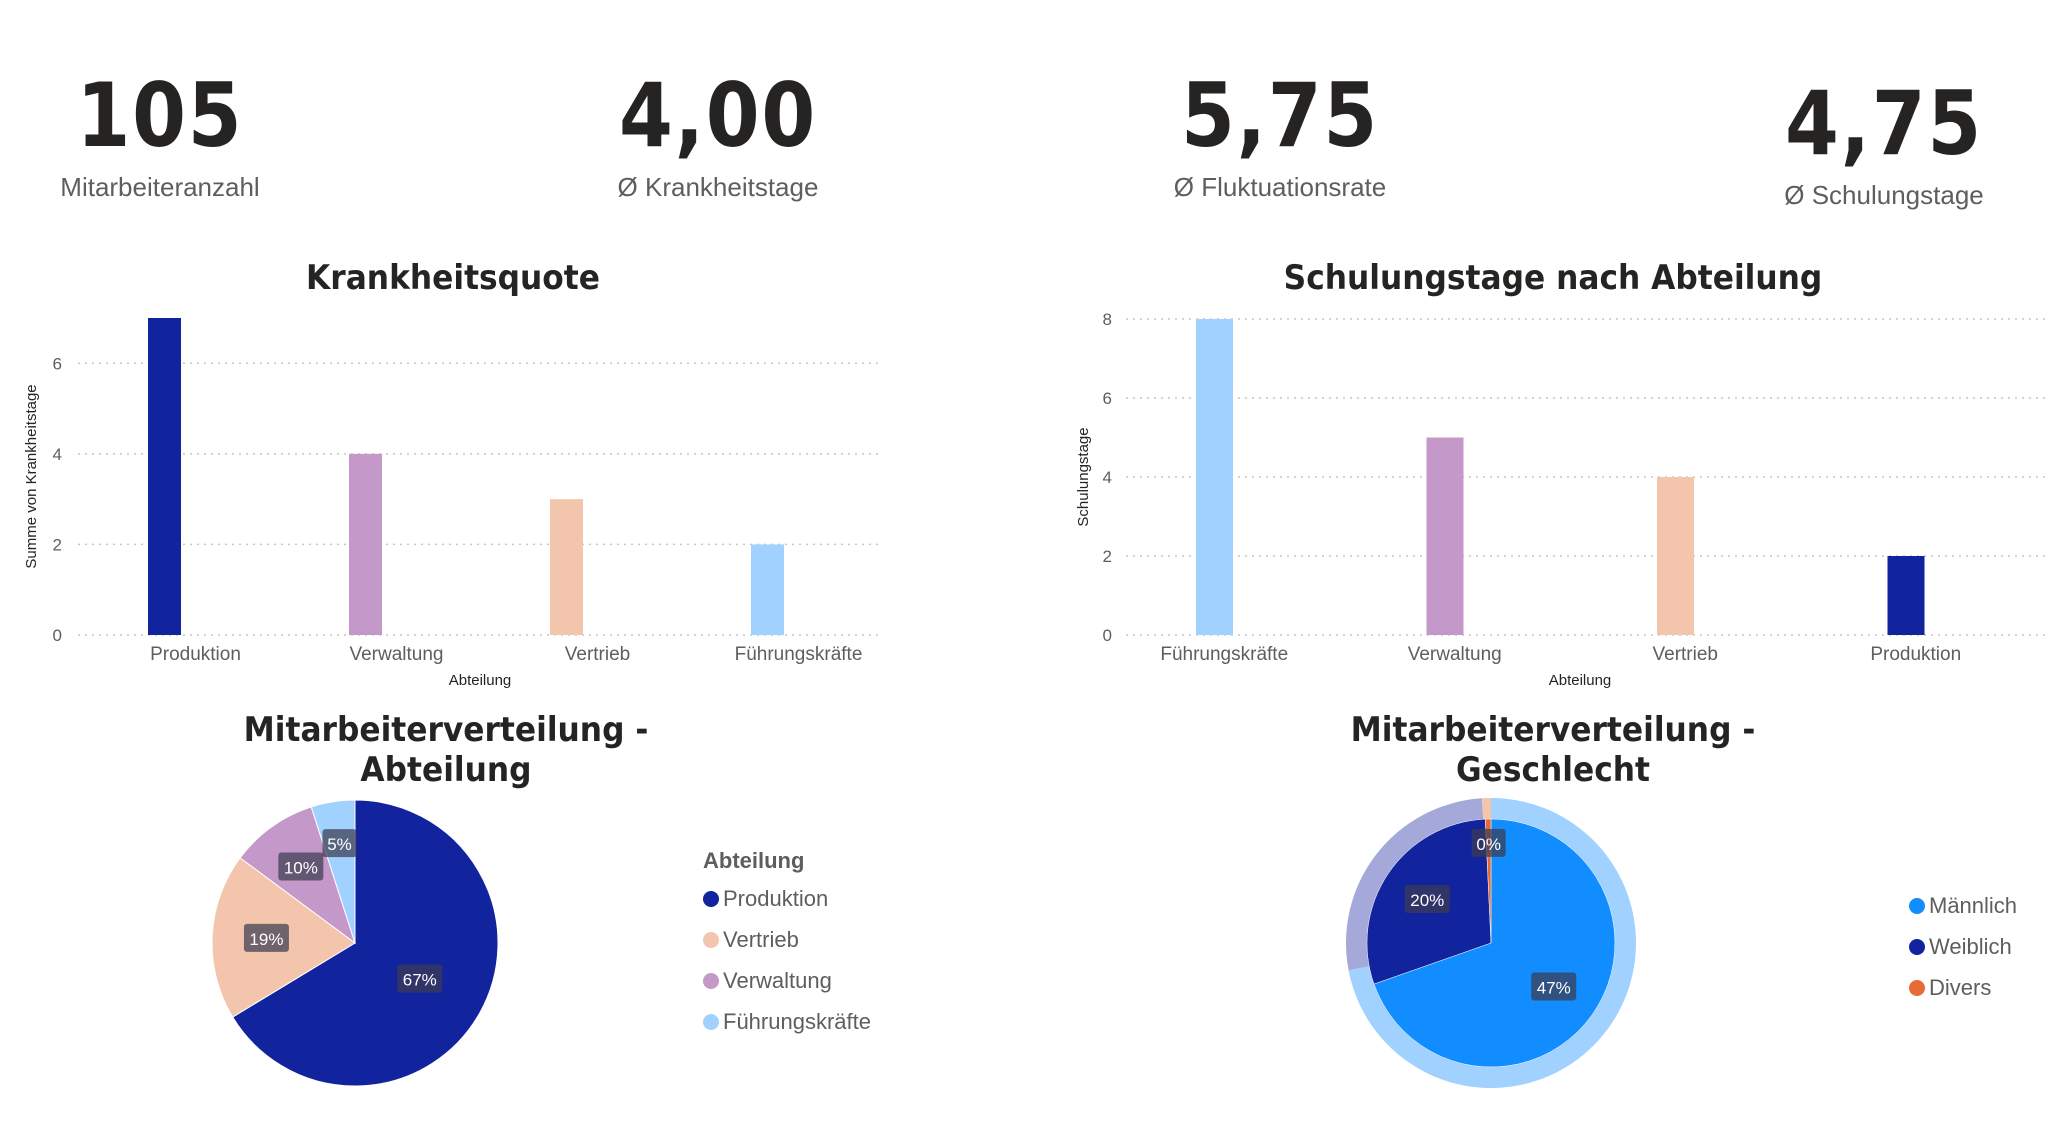  I want to click on legend-item: Führungskräfte, so click(787, 1021).